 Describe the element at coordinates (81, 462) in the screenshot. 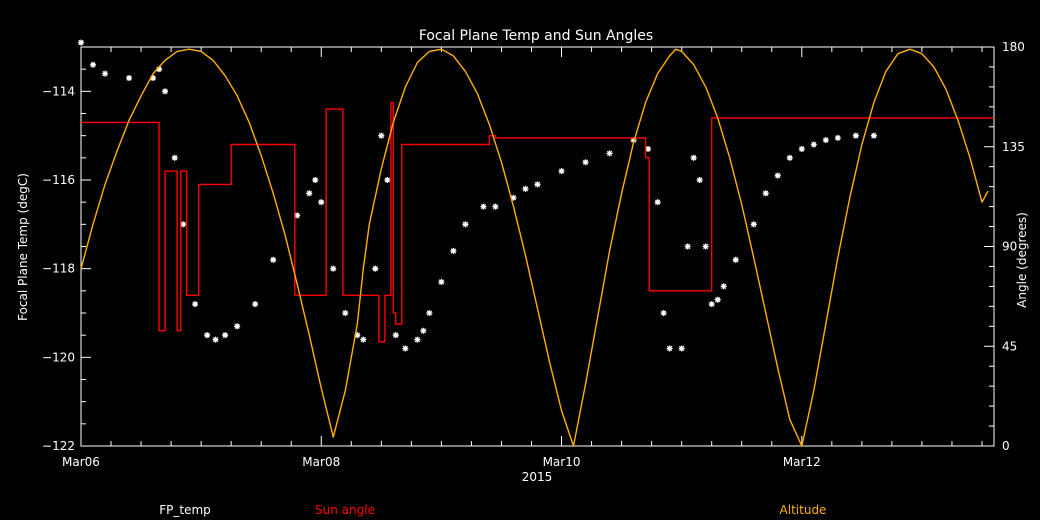

I see `x-tick-label: Mar06` at that location.